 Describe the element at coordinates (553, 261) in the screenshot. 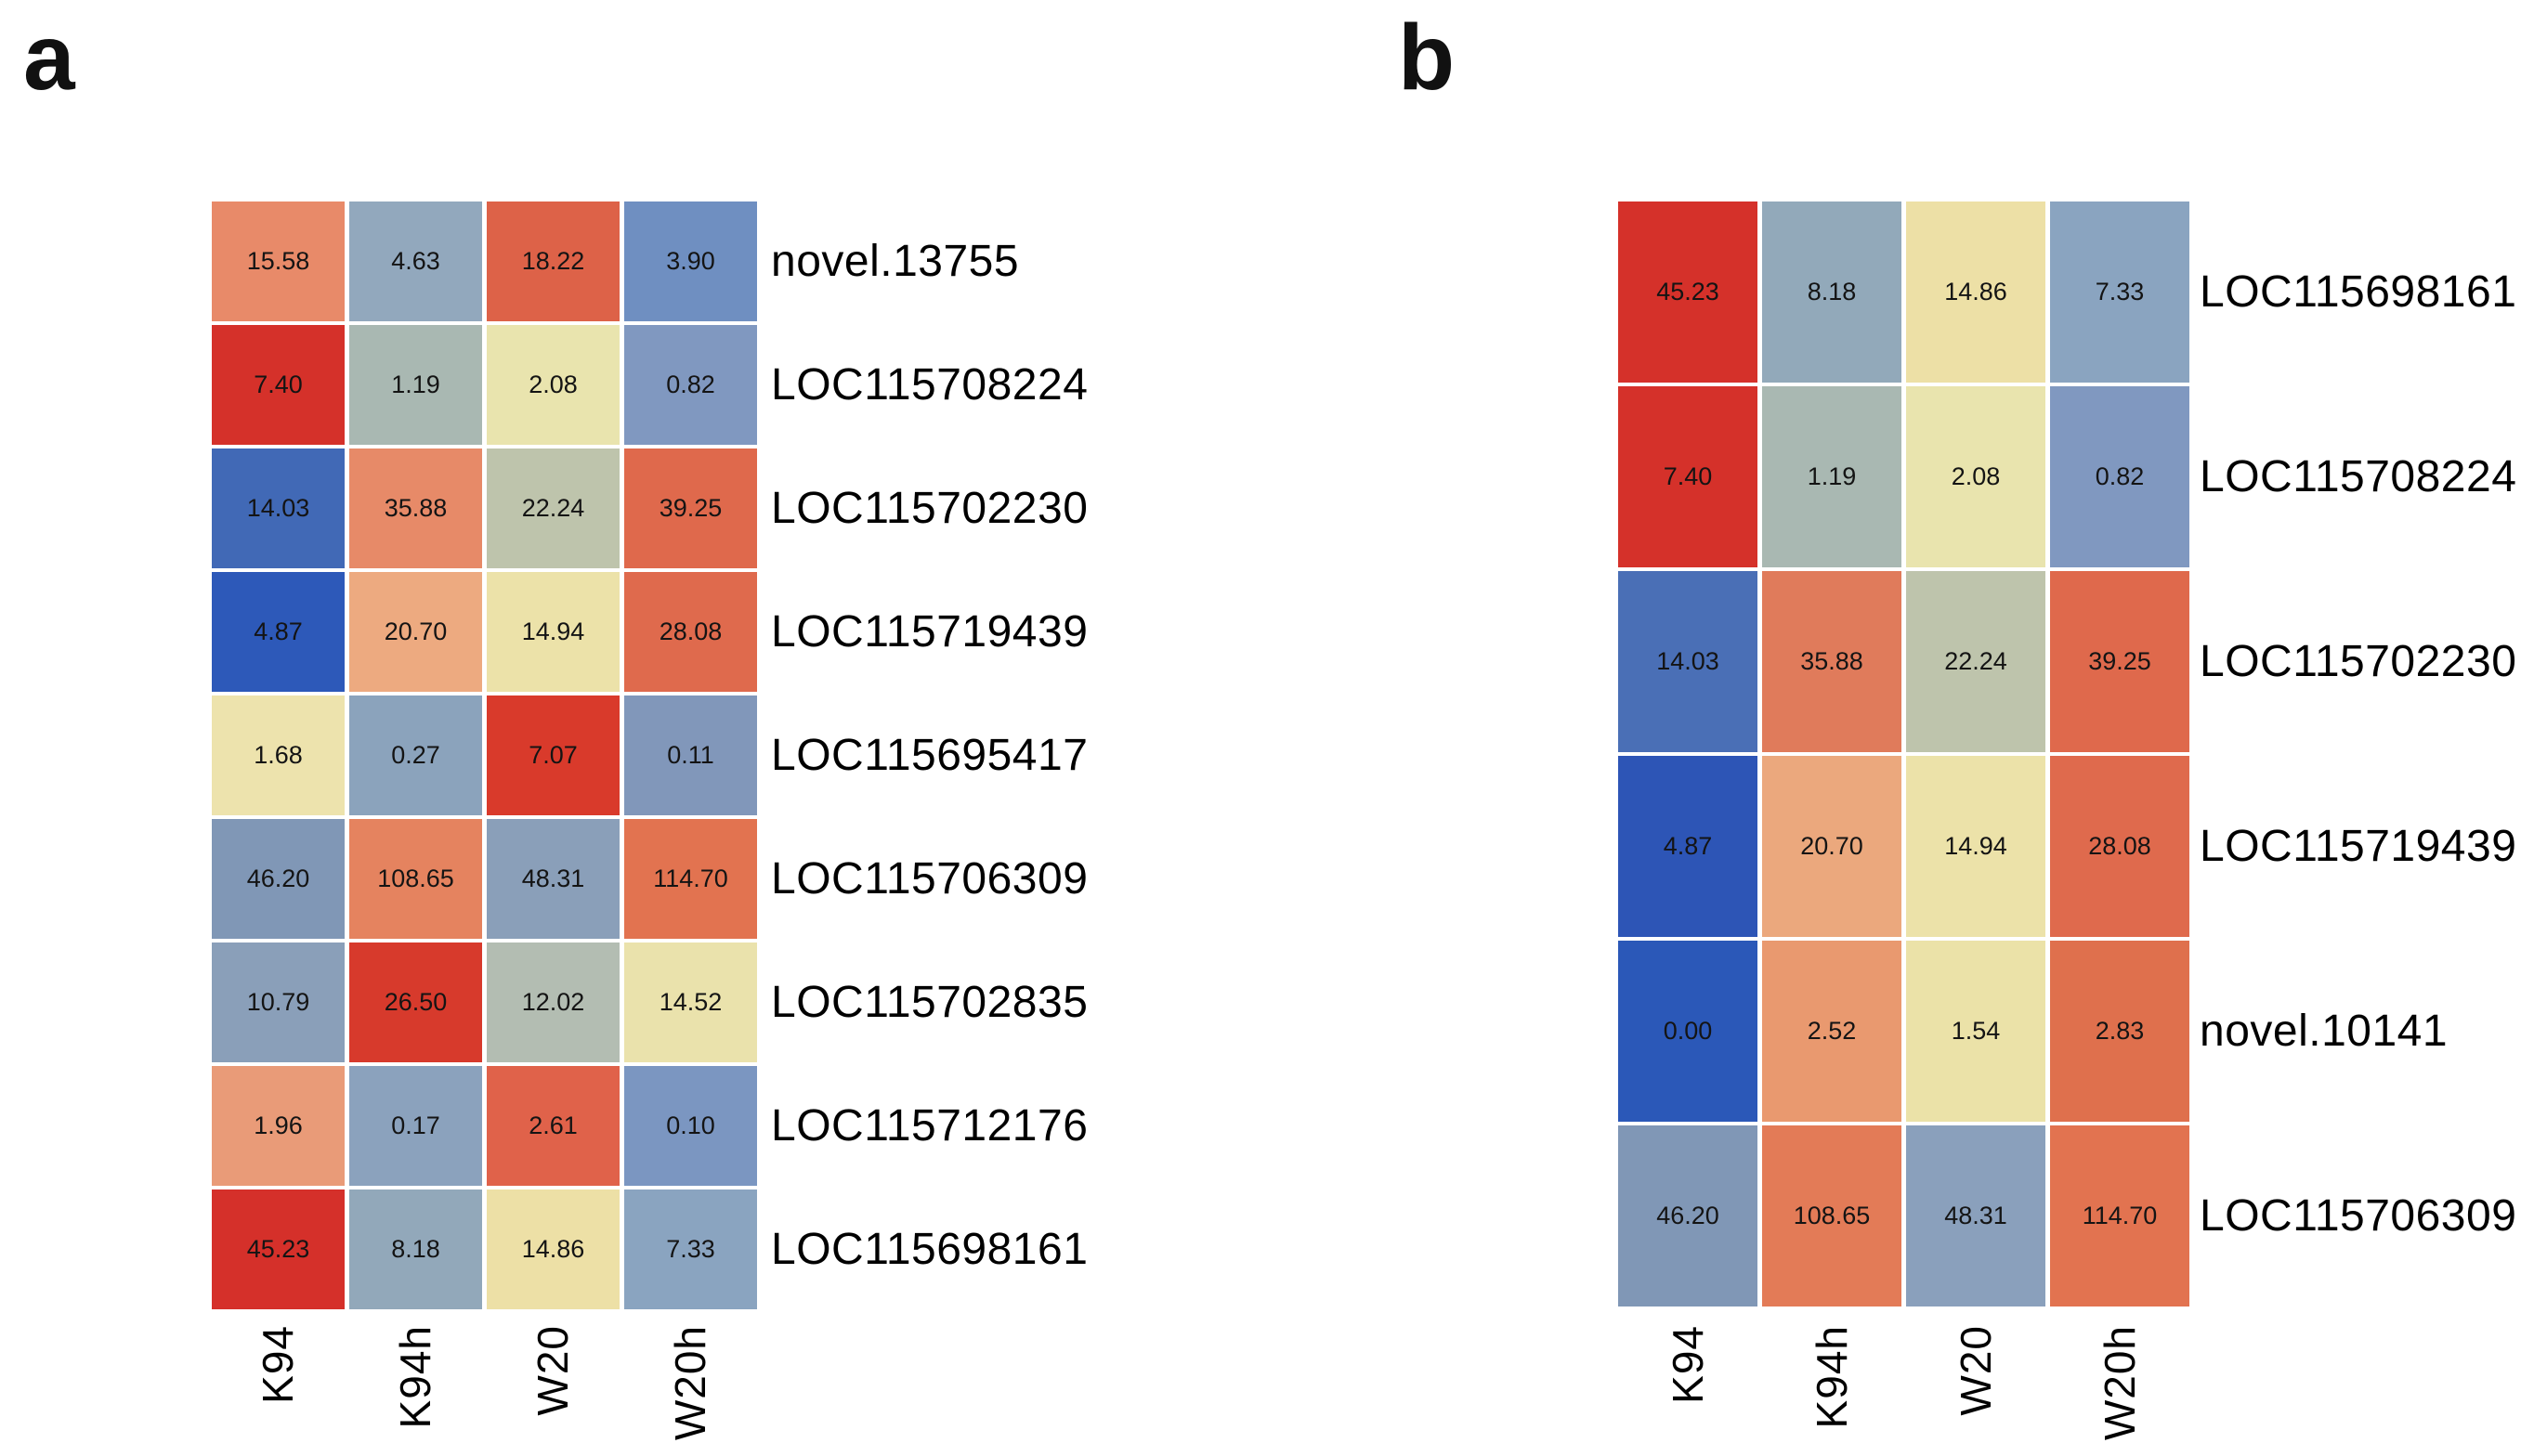

I see `heatmap-cell-a-novel.13755-W20: 18.22` at that location.